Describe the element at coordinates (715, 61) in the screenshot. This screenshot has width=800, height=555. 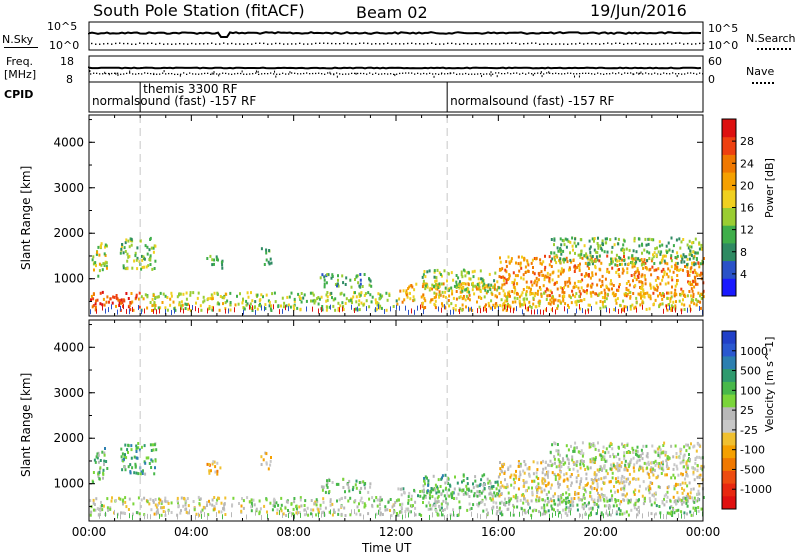
I see `freq-right-tick-top: 60` at that location.